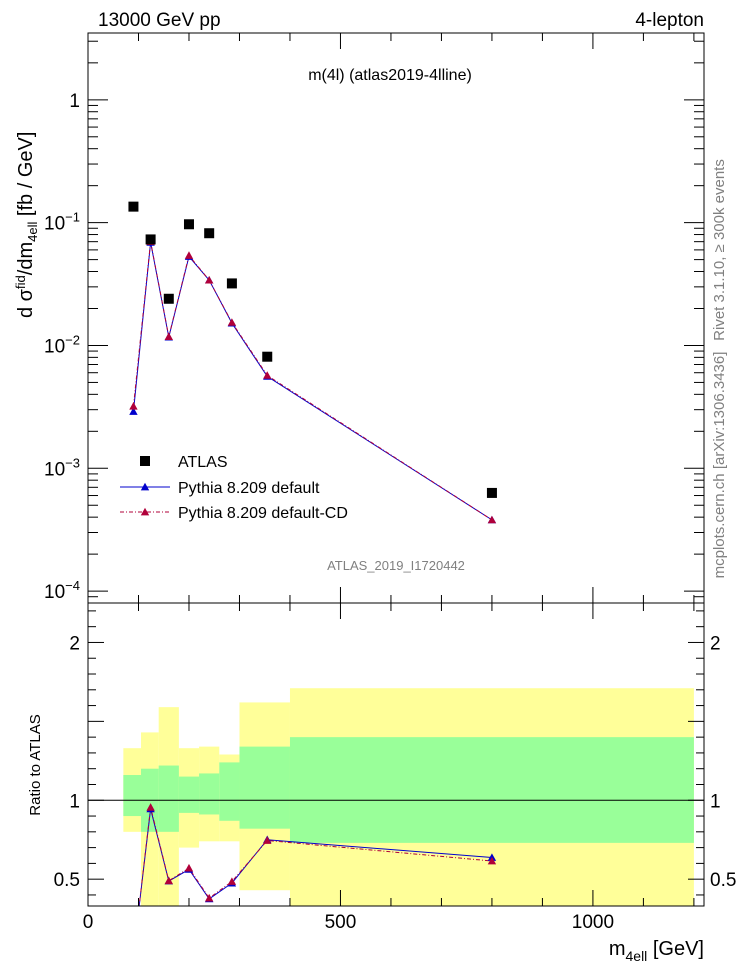  I want to click on y-tick-label: 10⁻³, so click(62, 467).